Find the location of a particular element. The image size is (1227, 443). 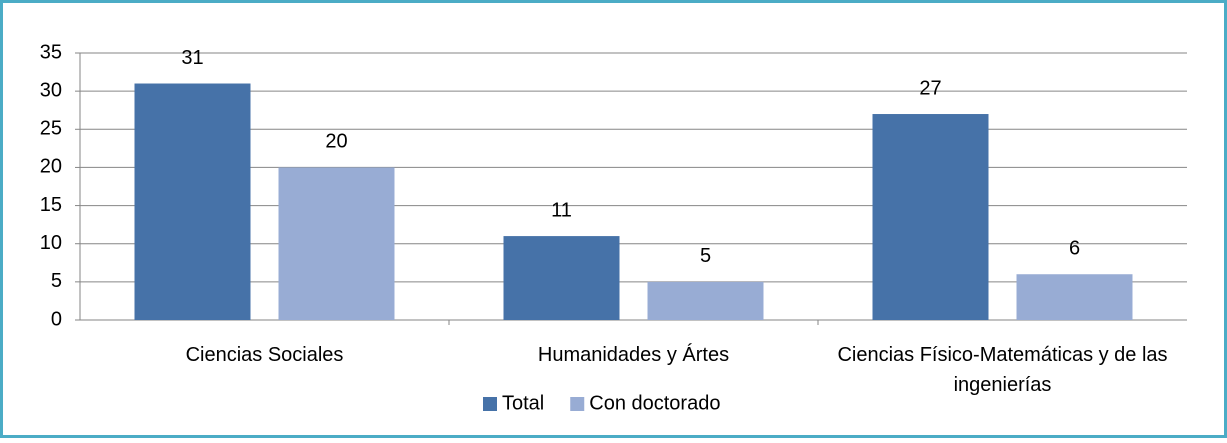

x-tick-label-box: Humanidades y Ártes is located at coordinates (633, 355).